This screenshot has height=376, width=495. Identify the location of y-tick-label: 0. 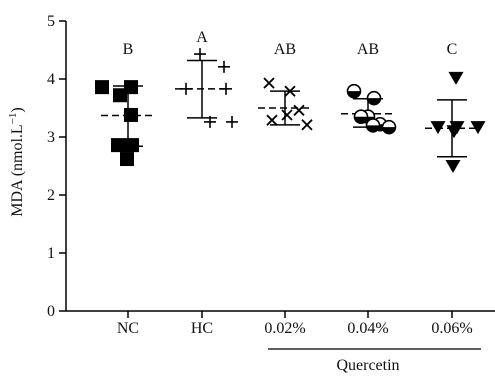
(51, 311).